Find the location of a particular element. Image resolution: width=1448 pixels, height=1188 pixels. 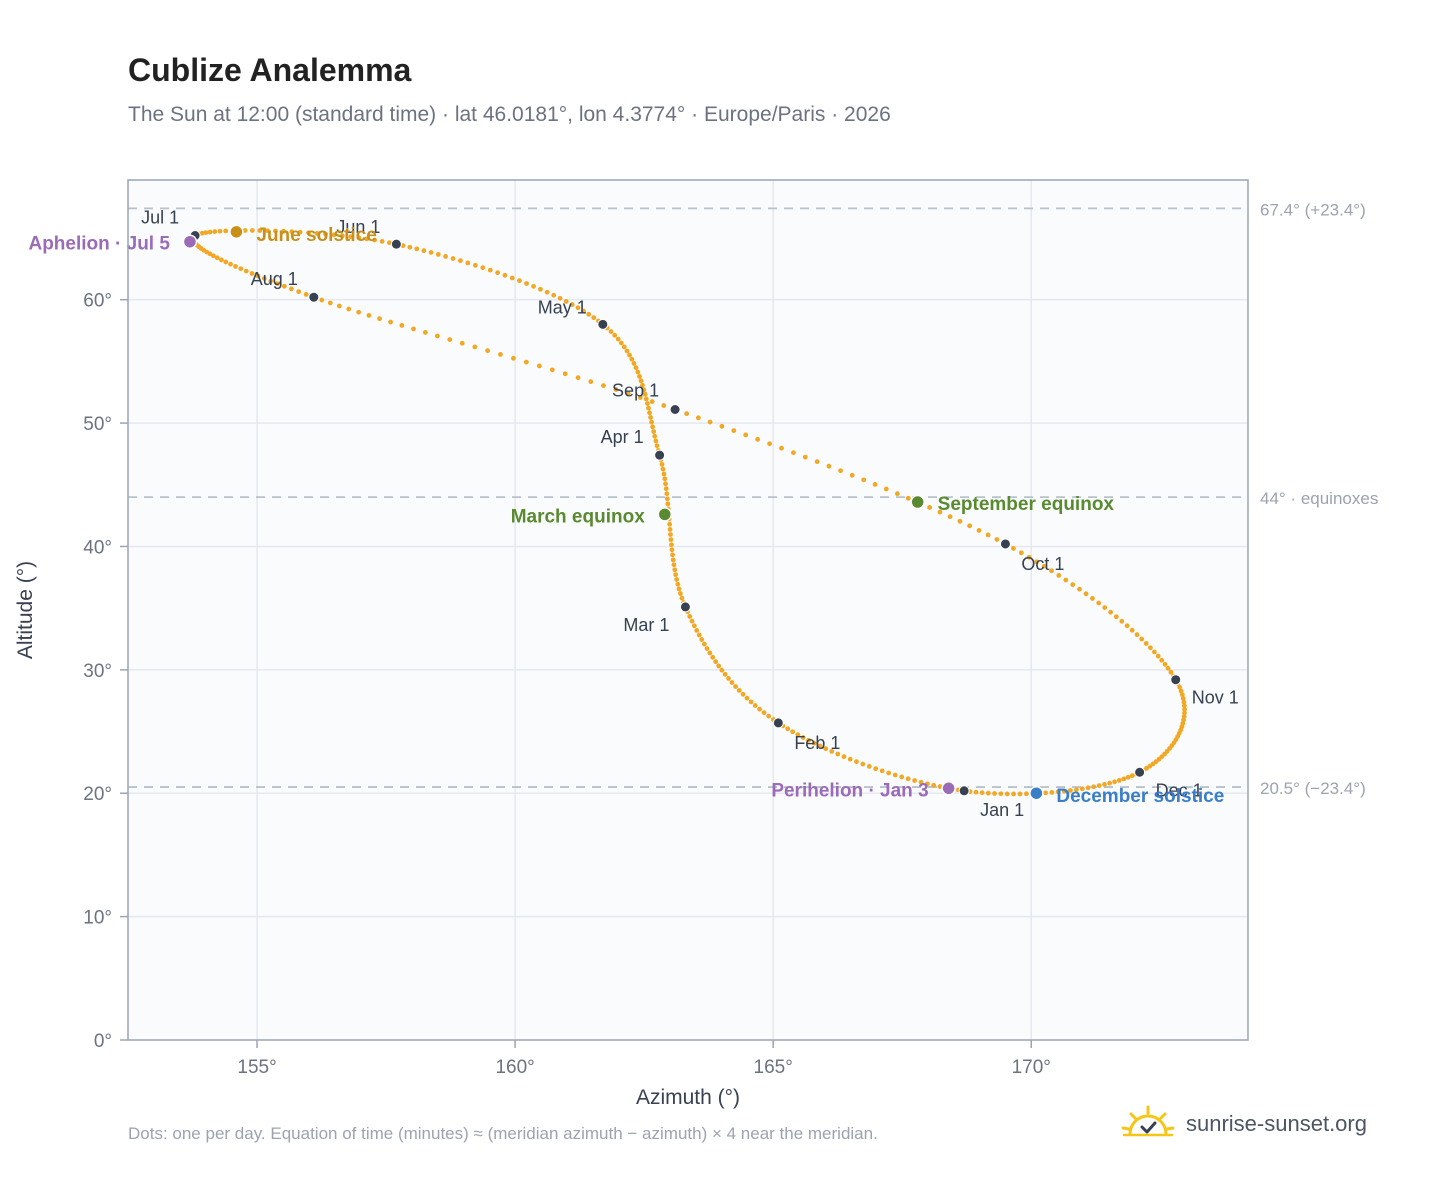

x-tick-label: 155° is located at coordinates (256, 1067).